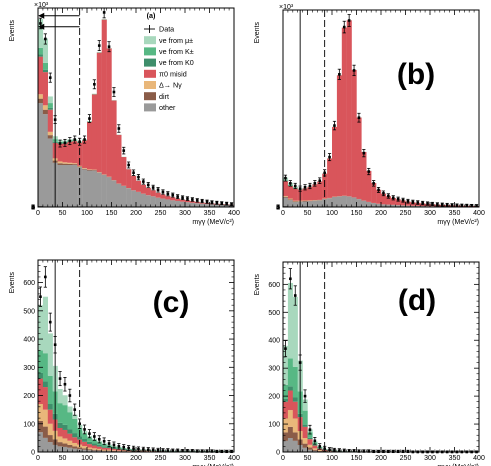 This screenshot has width=491, height=466. Describe the element at coordinates (29, 424) in the screenshot. I see `y-tick-label: 100` at that location.